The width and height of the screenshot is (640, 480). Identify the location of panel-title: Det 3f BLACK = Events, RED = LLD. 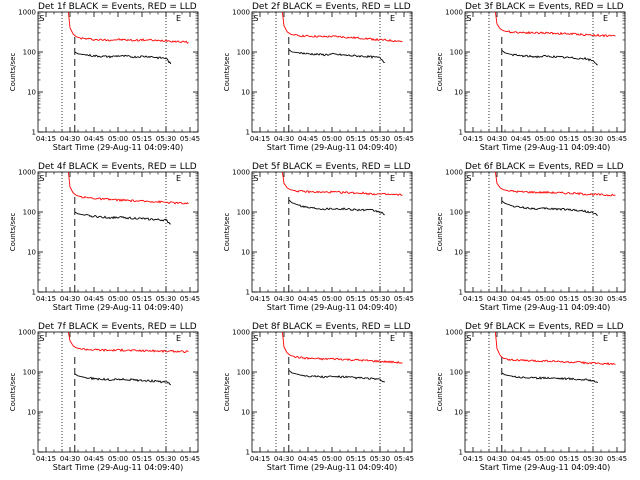
(544, 7).